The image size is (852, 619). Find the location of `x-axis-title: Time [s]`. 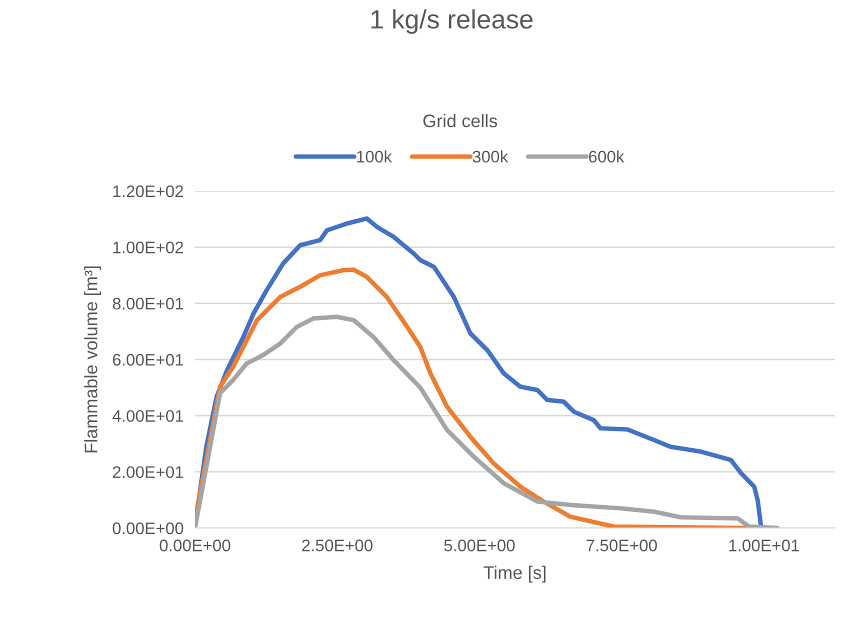

x-axis-title: Time [s] is located at coordinates (515, 574).